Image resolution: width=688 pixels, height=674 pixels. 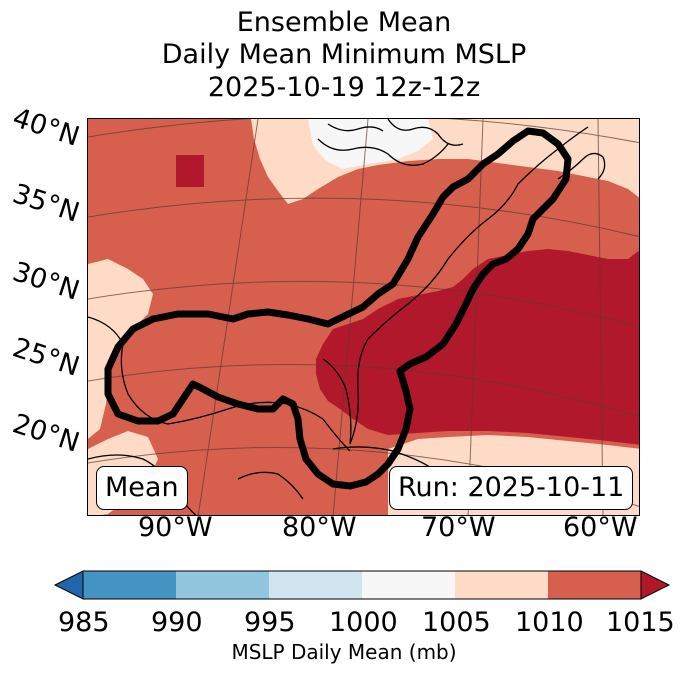 I want to click on title-line-2: Daily Mean Minimum MSLP, so click(x=344, y=54).